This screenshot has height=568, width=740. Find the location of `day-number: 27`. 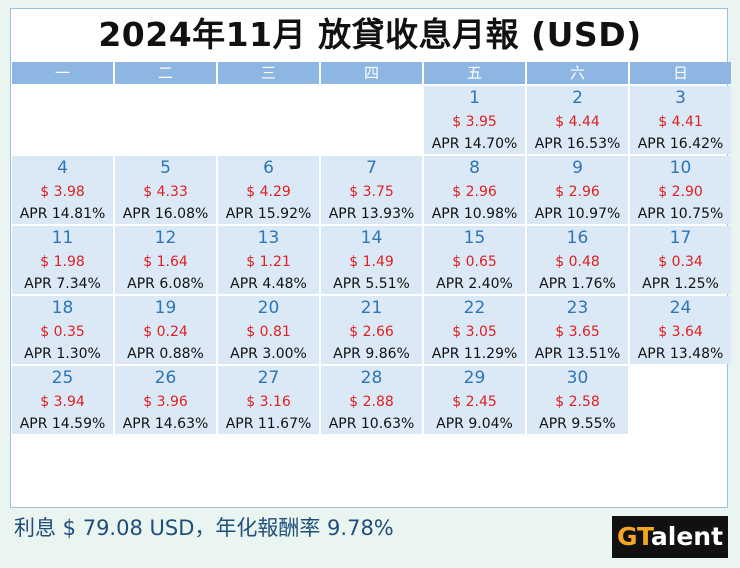

day-number: 27 is located at coordinates (268, 378).